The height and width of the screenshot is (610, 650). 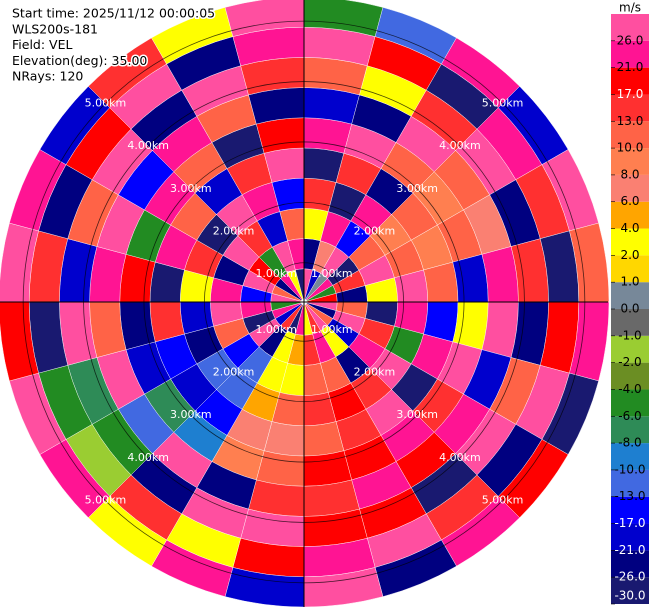 I want to click on colorbar-tick-label: -26.0, so click(x=629, y=577).